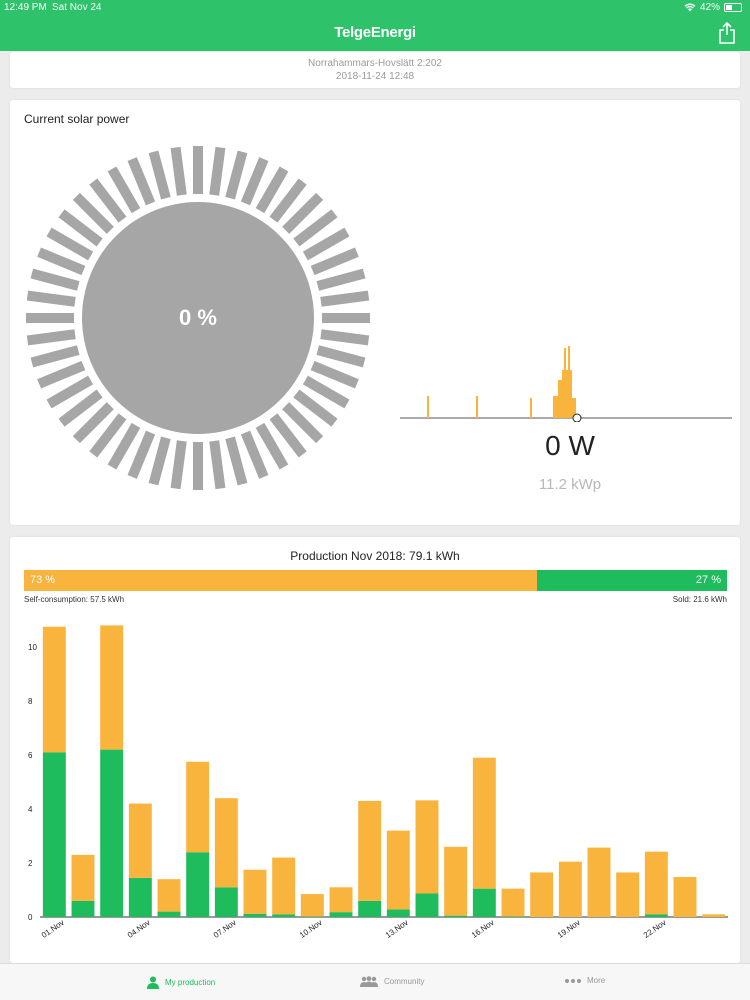 The image size is (750, 1000). Describe the element at coordinates (74, 599) in the screenshot. I see `self-consumption-label: Self-consumption: 57.5 kWh` at that location.